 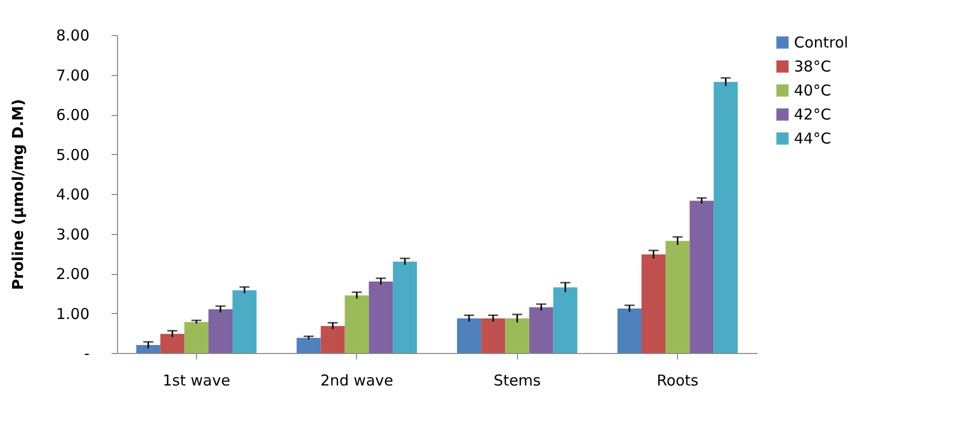 I want to click on x-tick-label: Stems, so click(x=517, y=381).